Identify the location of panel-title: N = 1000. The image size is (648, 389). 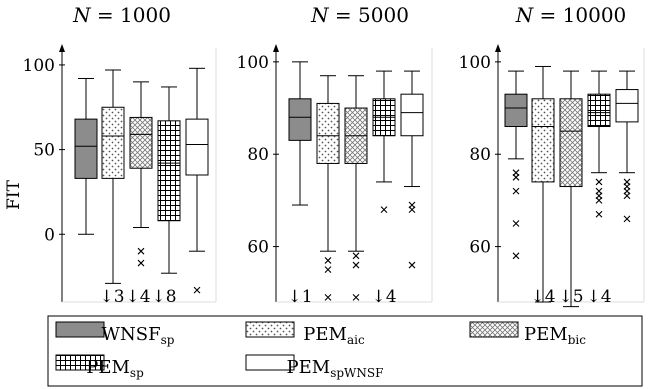
(121, 15).